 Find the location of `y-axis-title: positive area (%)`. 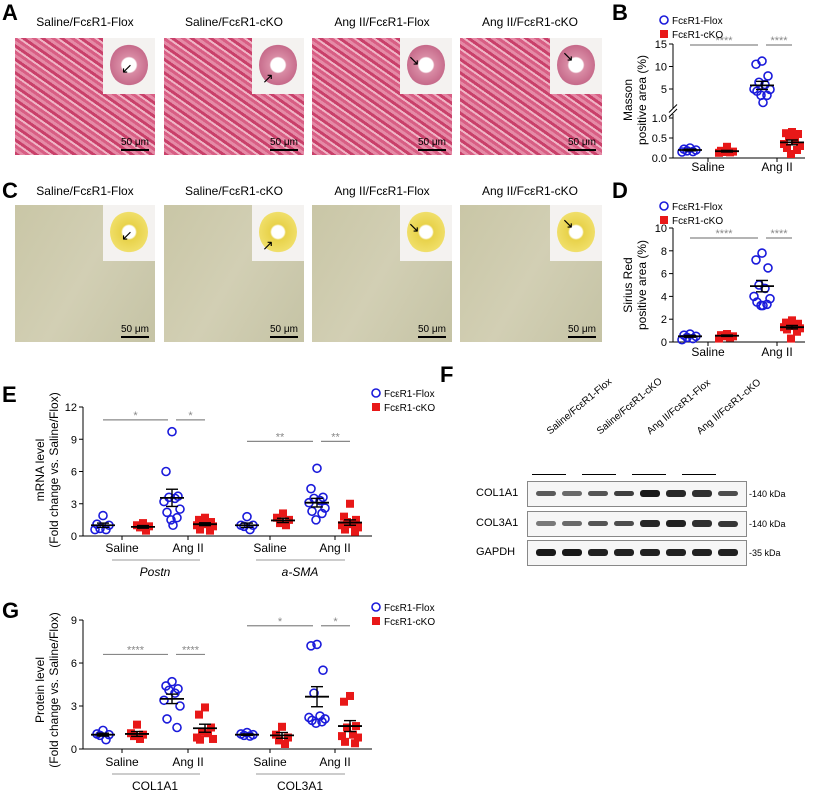

y-axis-title: positive area (%) is located at coordinates (642, 285).